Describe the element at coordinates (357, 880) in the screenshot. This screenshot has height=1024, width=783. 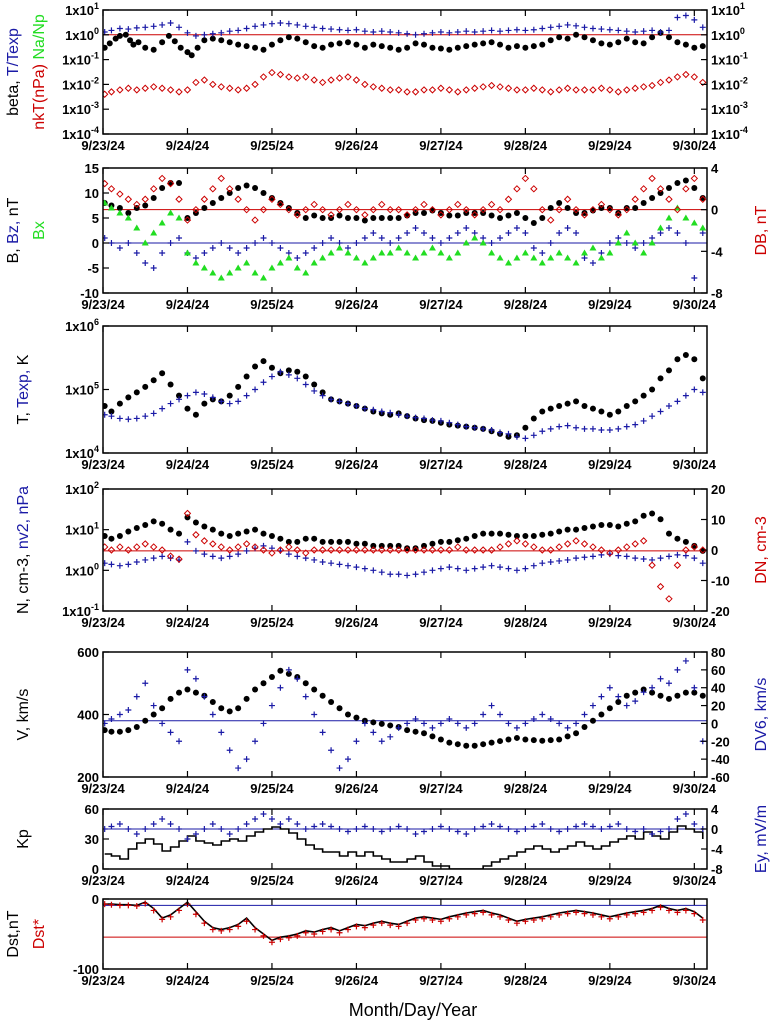
I see `x-tick-label: 9/26/24` at that location.